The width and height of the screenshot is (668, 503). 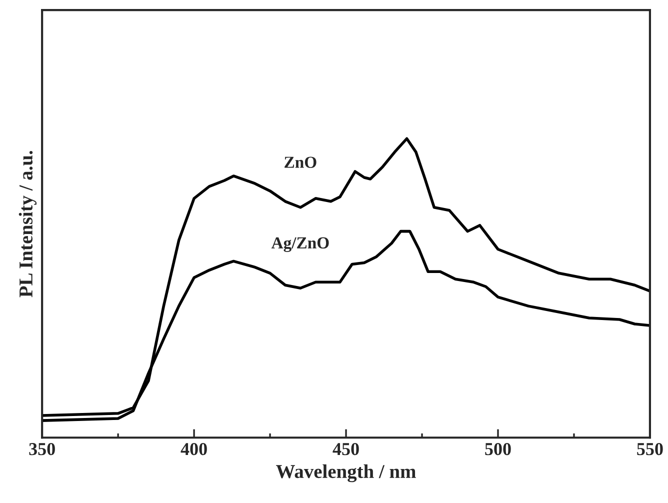 What do you see at coordinates (498, 449) in the screenshot?
I see `x-tick-label: 500` at bounding box center [498, 449].